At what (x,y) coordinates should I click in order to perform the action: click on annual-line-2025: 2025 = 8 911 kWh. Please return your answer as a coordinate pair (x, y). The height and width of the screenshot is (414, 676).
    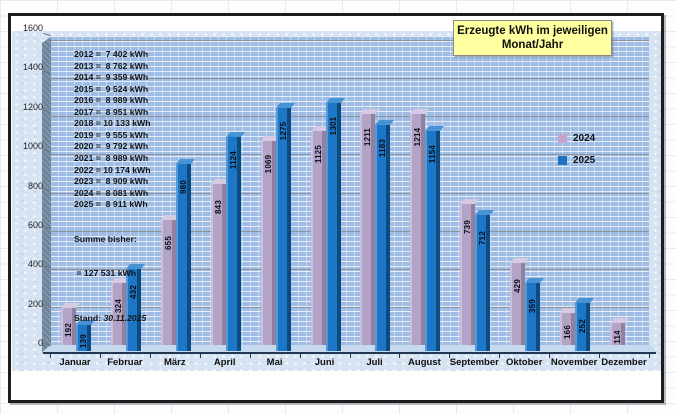
    Looking at the image, I should click on (111, 204).